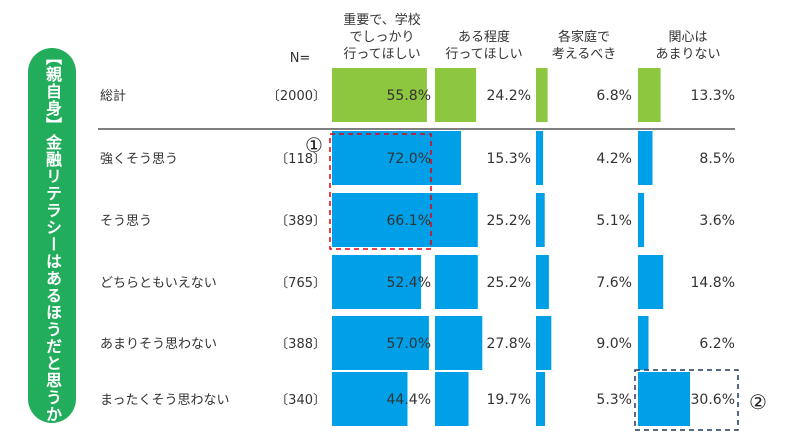 The height and width of the screenshot is (443, 800). I want to click on row-5-value-c4: 6.2%, so click(717, 344).